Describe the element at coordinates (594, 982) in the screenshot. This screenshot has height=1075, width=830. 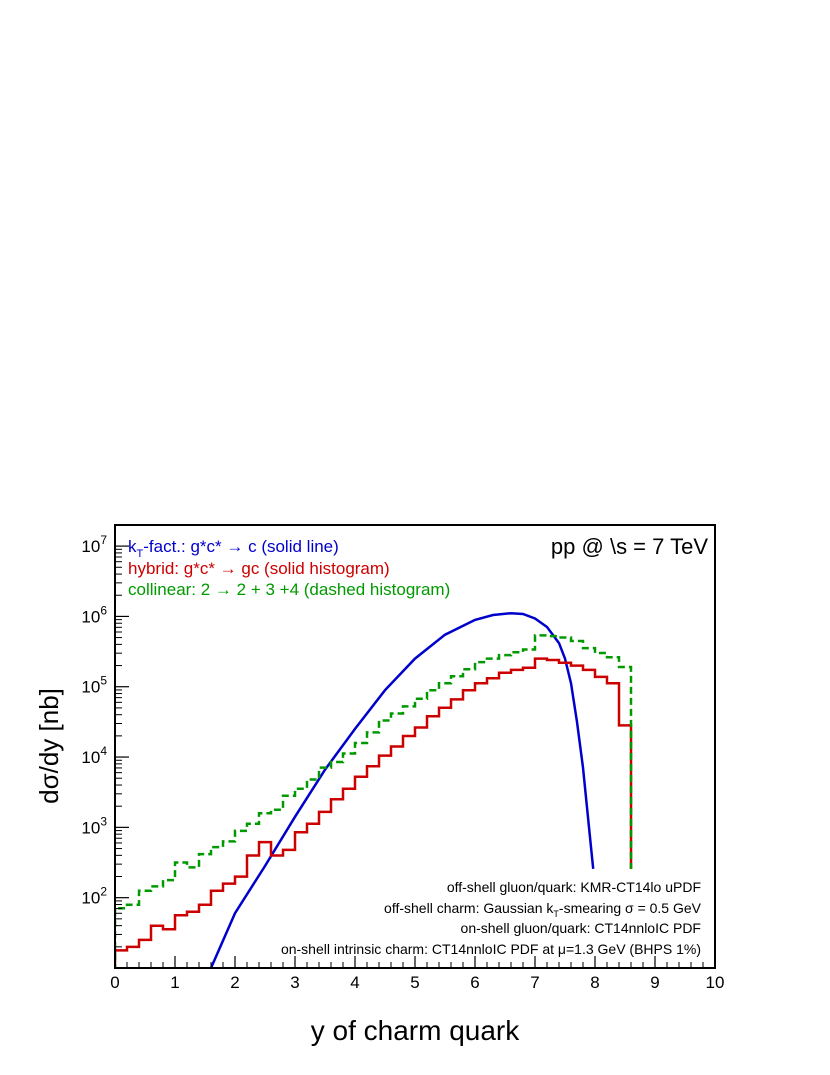
I see `x-tick-label: 8` at that location.